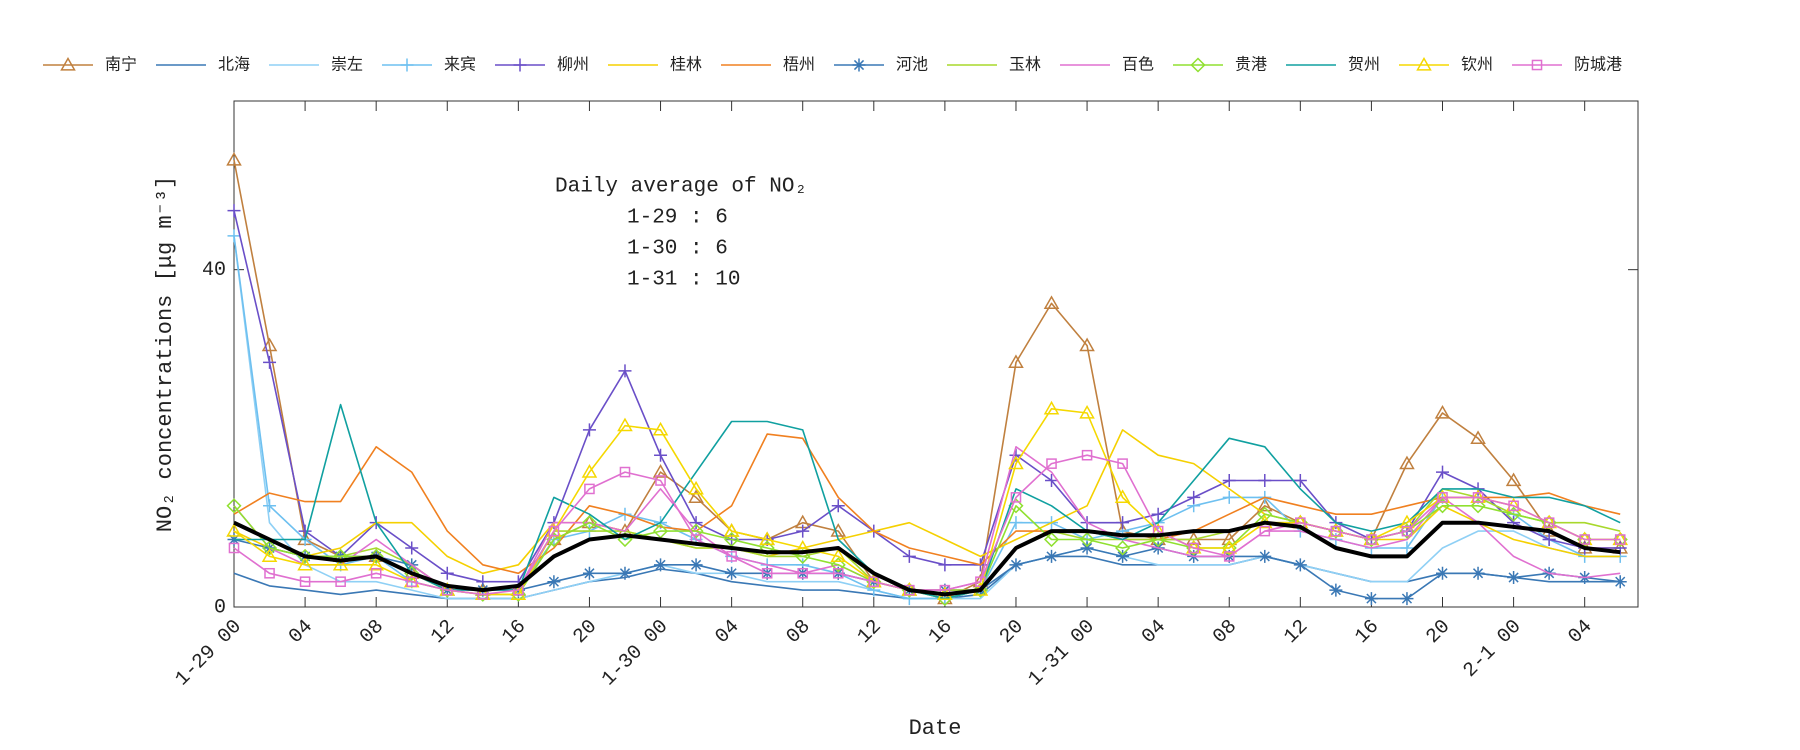 This screenshot has width=1800, height=750. What do you see at coordinates (799, 64) in the screenshot?
I see `legend-label: 梧州` at bounding box center [799, 64].